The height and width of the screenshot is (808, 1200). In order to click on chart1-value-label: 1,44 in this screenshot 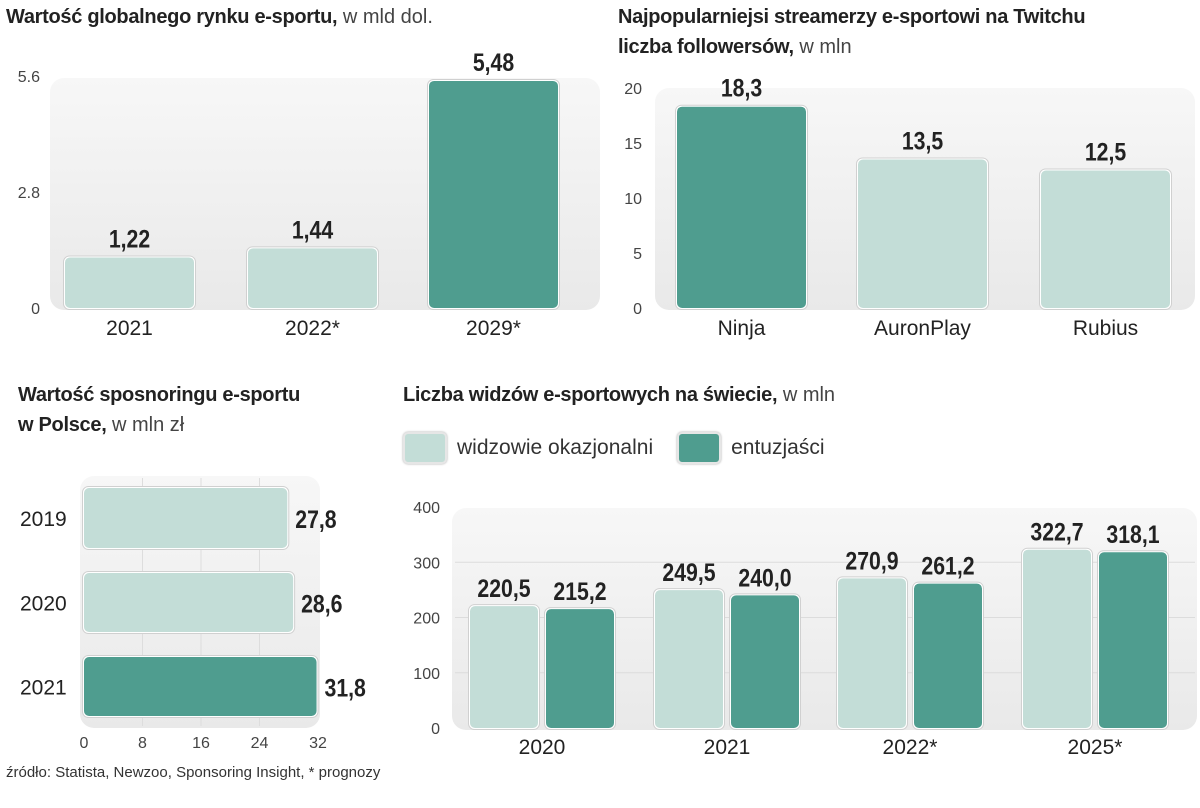, I will do `click(312, 230)`.